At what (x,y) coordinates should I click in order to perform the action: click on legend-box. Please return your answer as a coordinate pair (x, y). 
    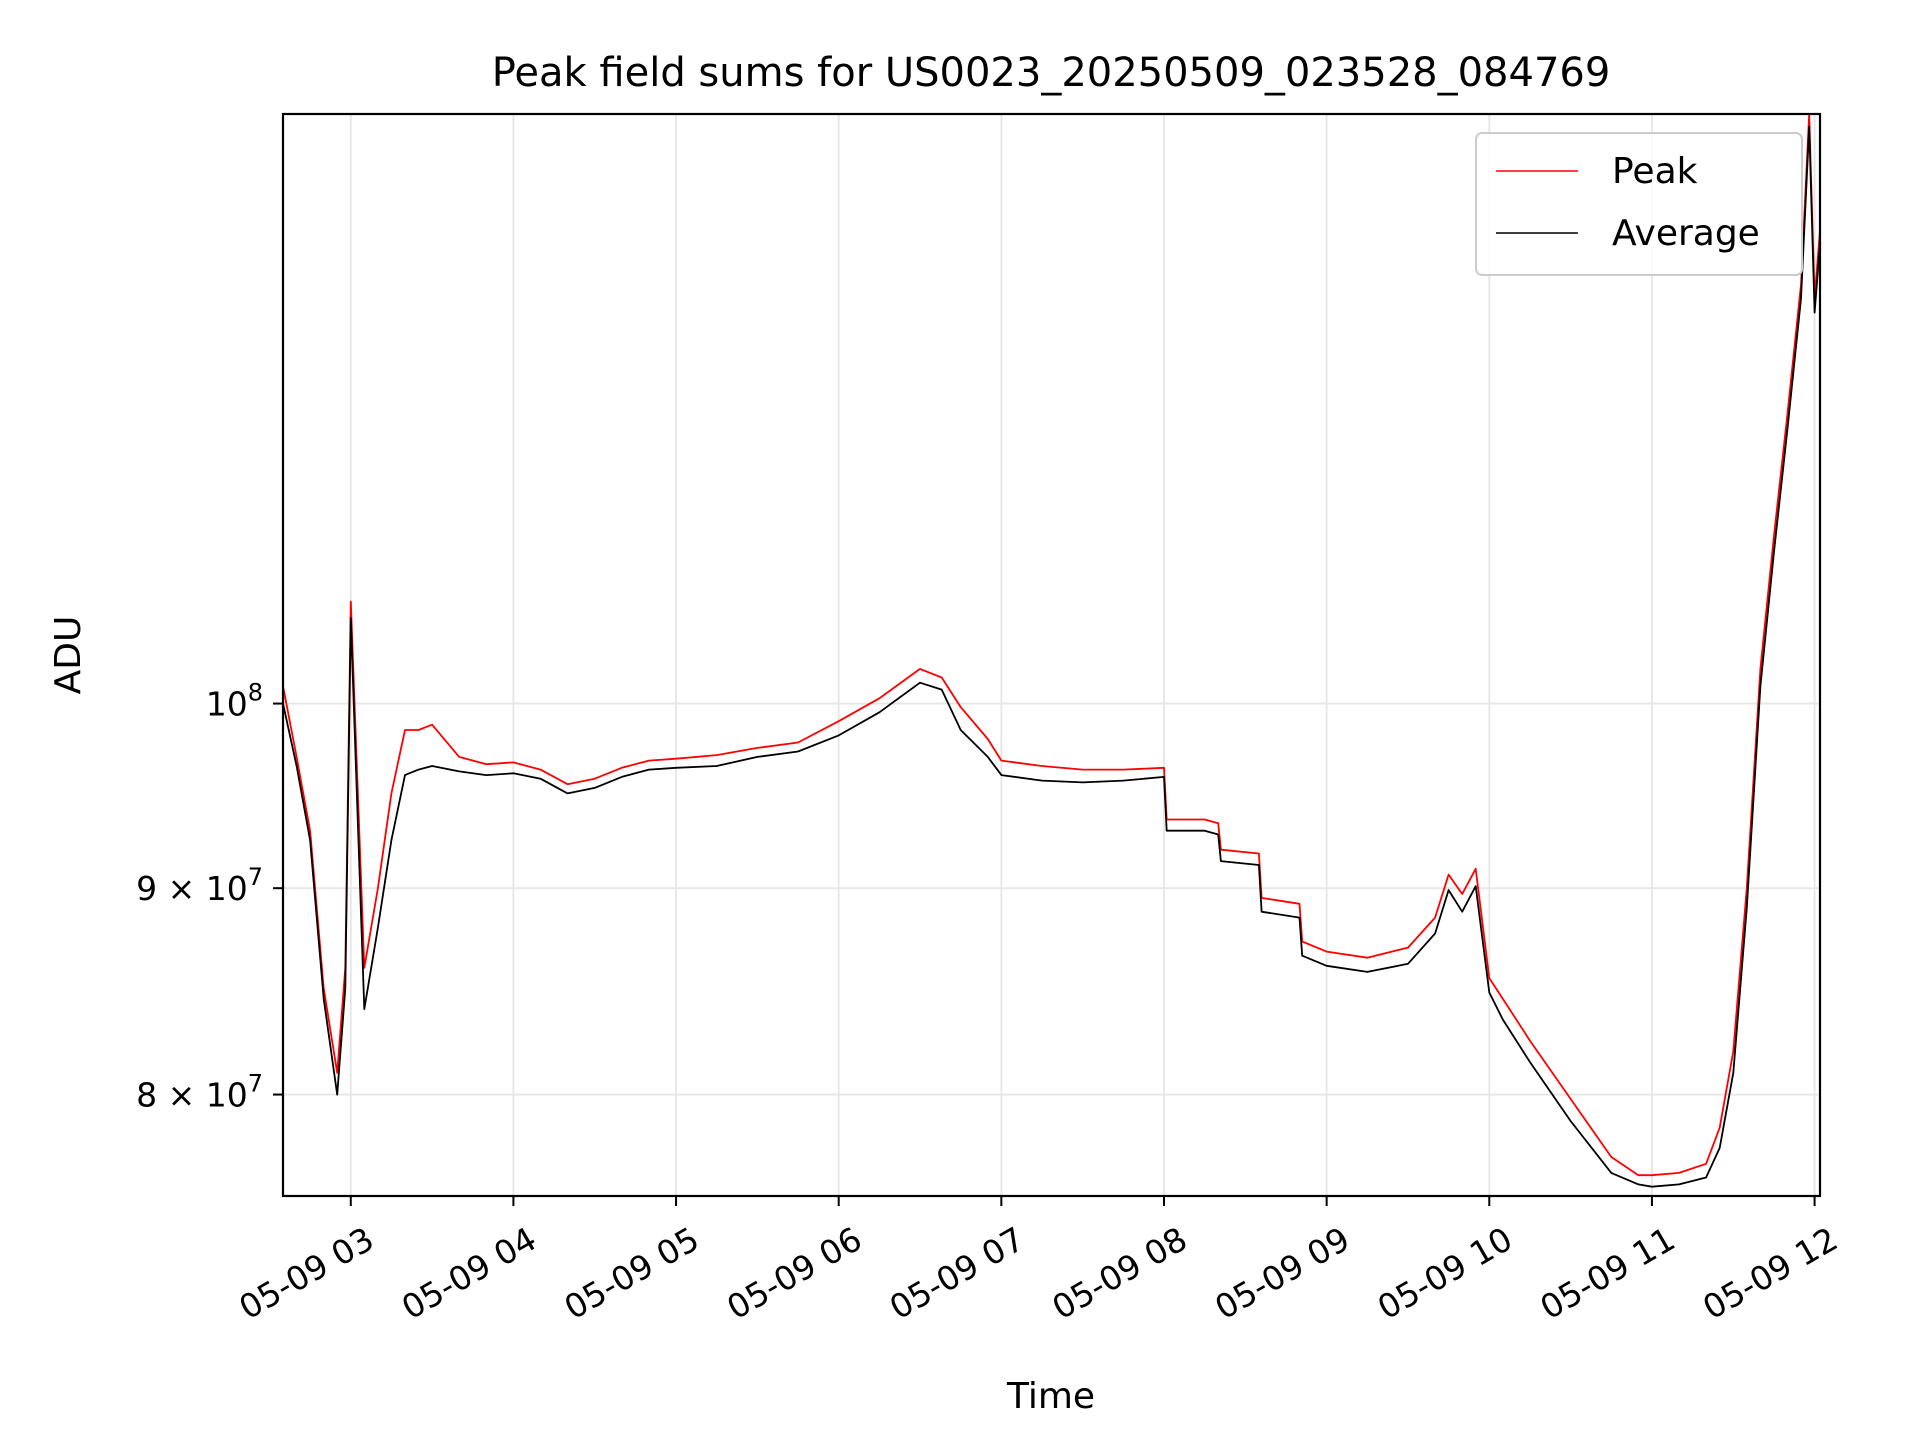
    Looking at the image, I should click on (1639, 204).